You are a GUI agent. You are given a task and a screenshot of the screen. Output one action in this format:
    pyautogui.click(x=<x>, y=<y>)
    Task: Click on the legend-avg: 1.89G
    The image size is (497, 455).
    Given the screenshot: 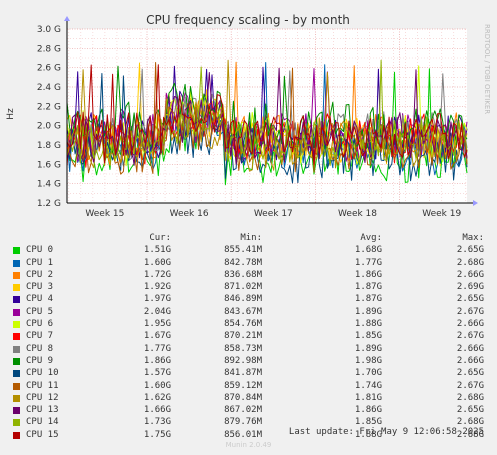 What is the action you would take?
    pyautogui.click(x=368, y=348)
    